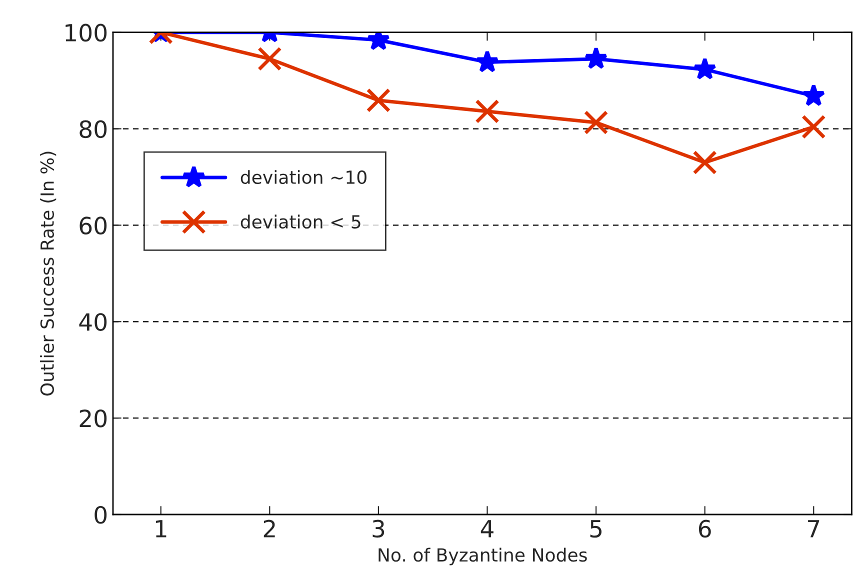 The width and height of the screenshot is (856, 588). What do you see at coordinates (93, 225) in the screenshot?
I see `y-tick-label: 60` at bounding box center [93, 225].